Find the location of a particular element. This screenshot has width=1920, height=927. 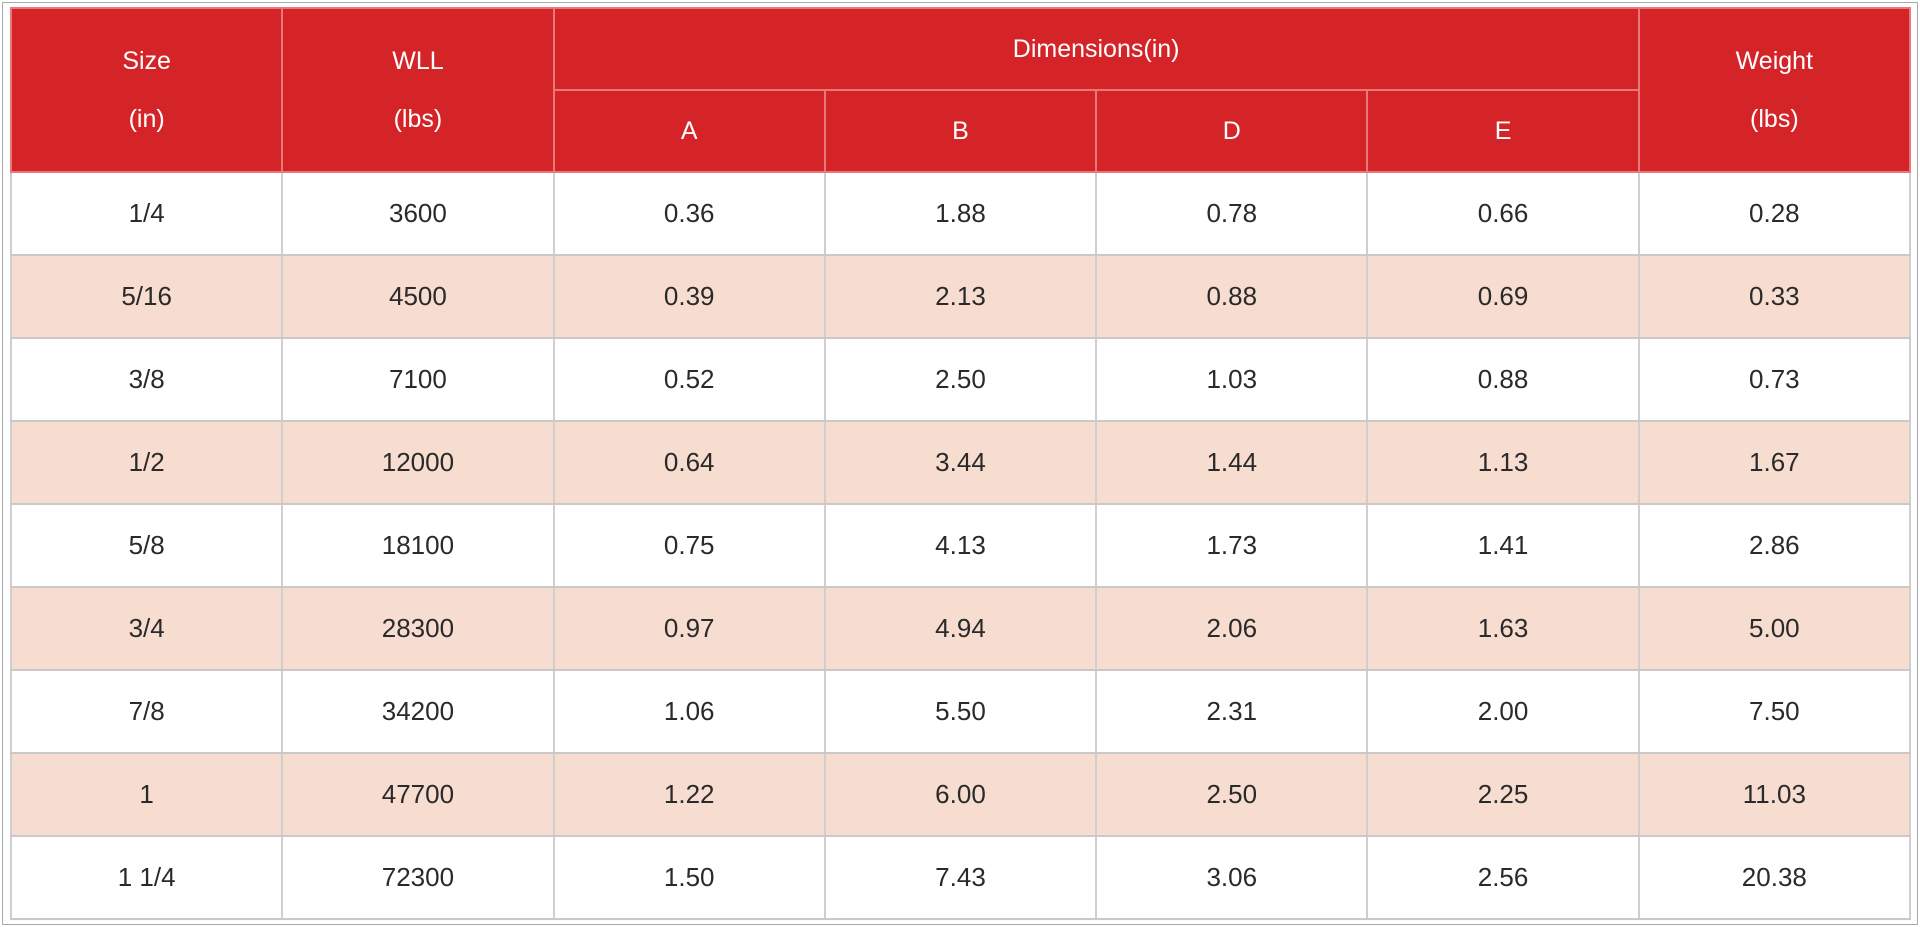

cell-dim-a: 0.75 is located at coordinates (689, 545).